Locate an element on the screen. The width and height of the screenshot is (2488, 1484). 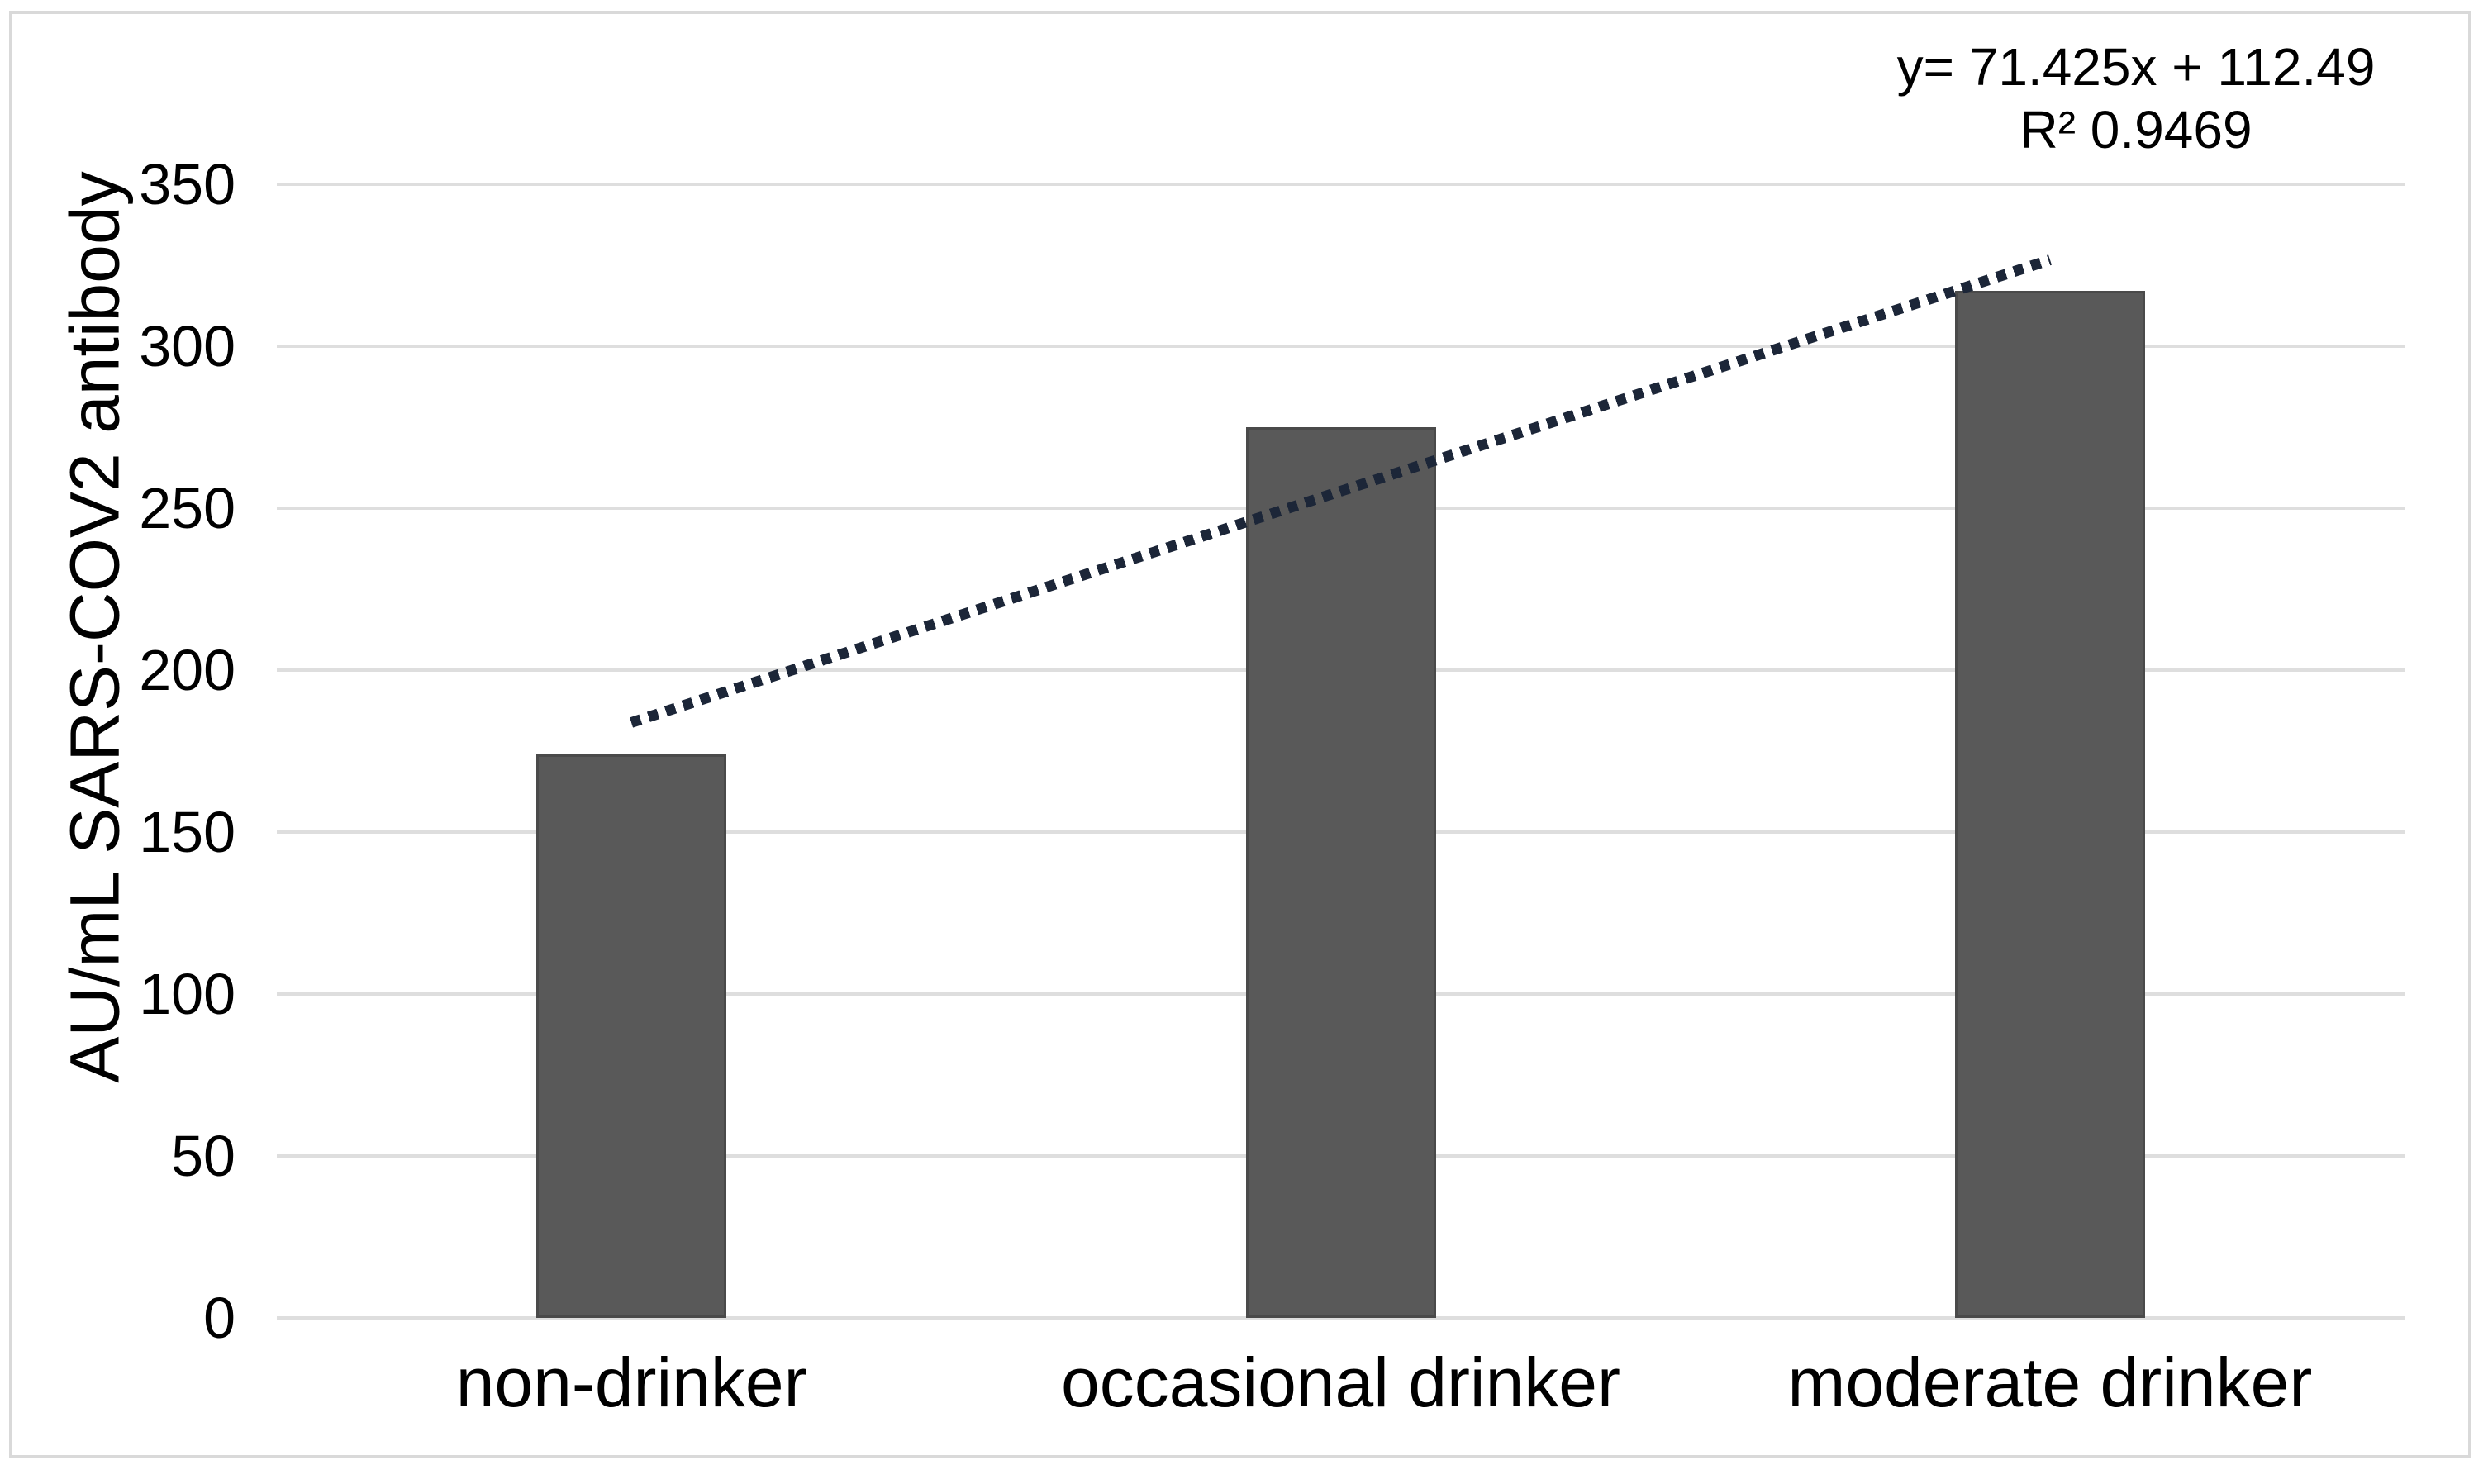
y-tick-label-100: 100 is located at coordinates (187, 994).